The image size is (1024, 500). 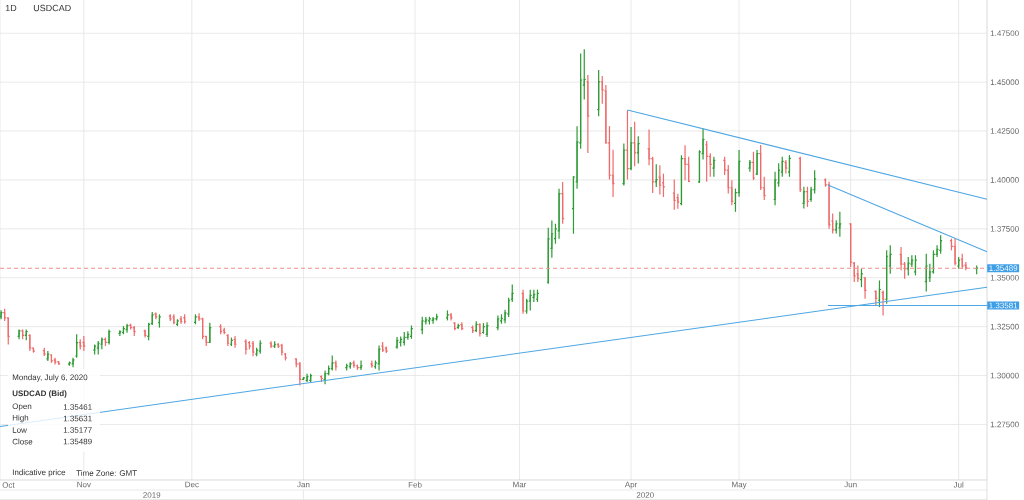 What do you see at coordinates (20, 418) in the screenshot?
I see `annotation: High` at bounding box center [20, 418].